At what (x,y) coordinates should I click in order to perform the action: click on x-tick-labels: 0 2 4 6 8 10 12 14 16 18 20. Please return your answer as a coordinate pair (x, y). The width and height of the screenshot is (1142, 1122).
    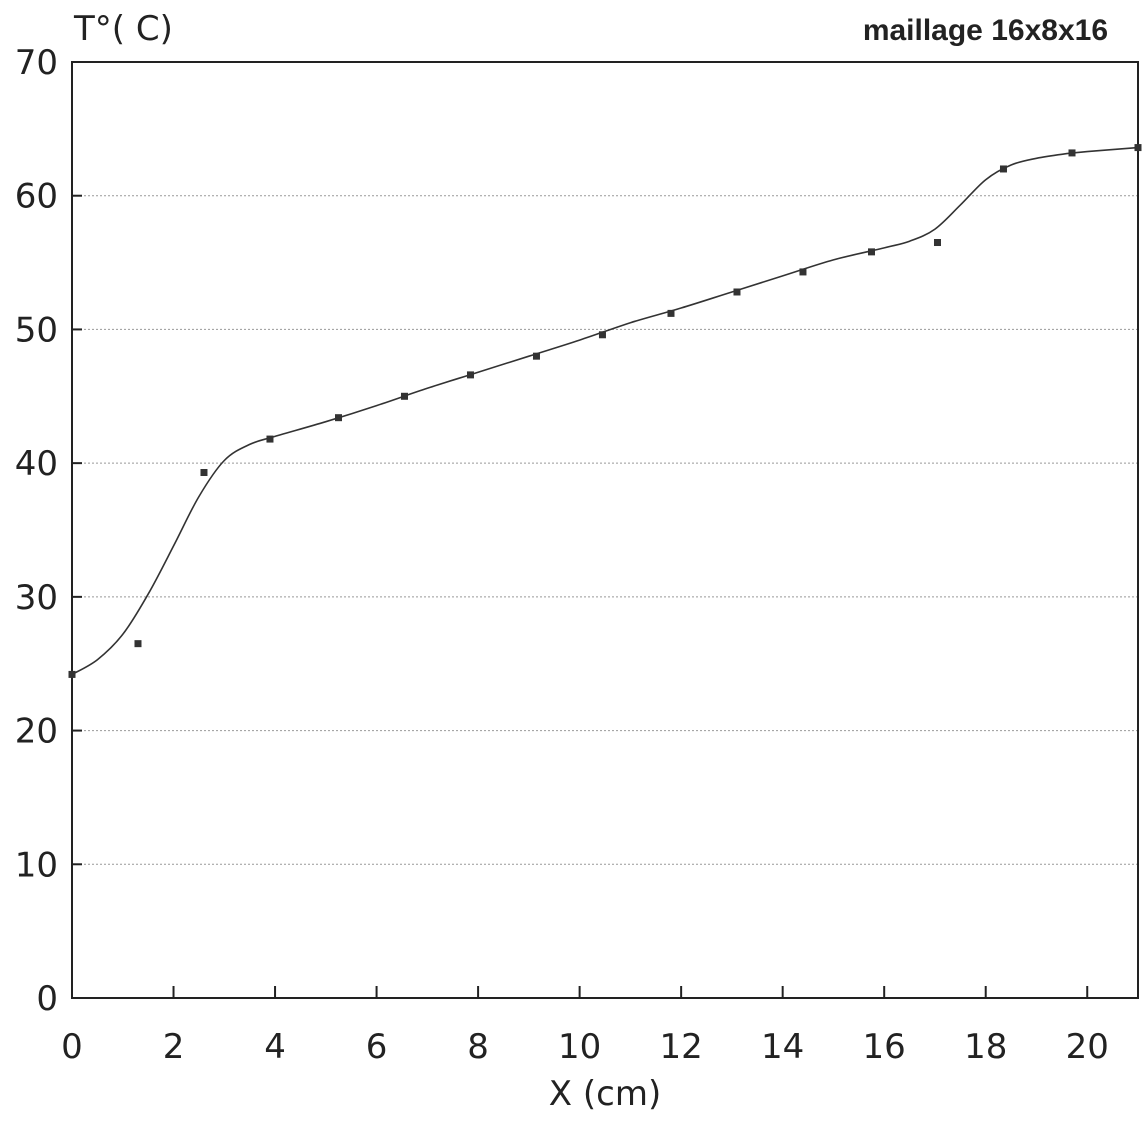
    Looking at the image, I should click on (585, 1047).